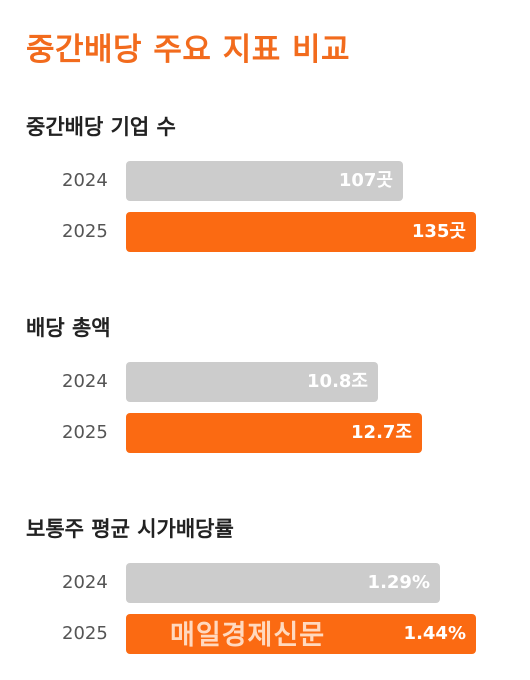  I want to click on panel-1-bar-value-label-2025: 135곳, so click(438, 231).